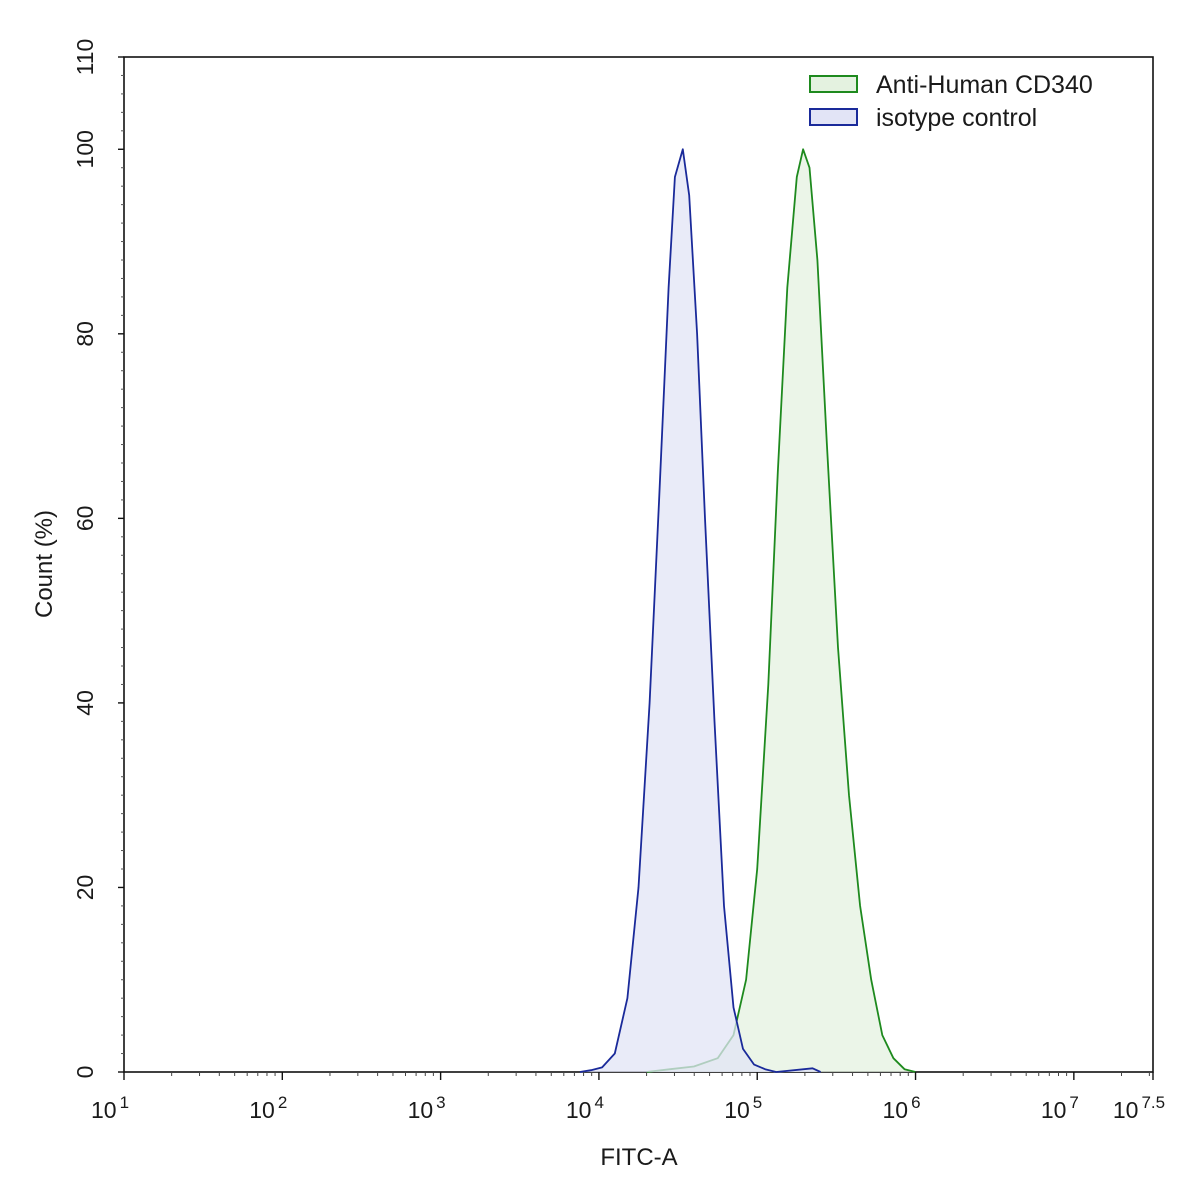 This screenshot has width=1197, height=1193. What do you see at coordinates (85, 703) in the screenshot?
I see `y-tick-label: 40` at bounding box center [85, 703].